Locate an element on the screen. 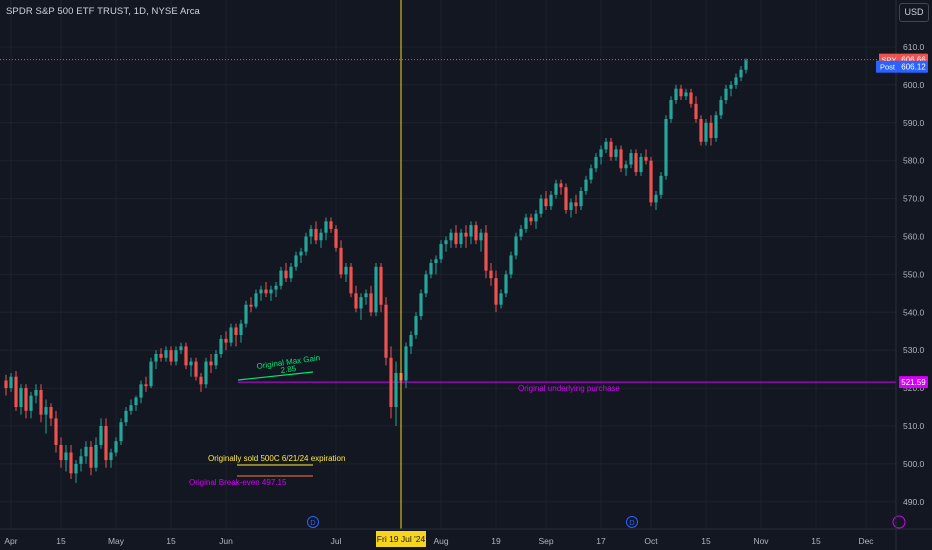 Image resolution: width=932 pixels, height=550 pixels. currency-button: USD is located at coordinates (914, 12).